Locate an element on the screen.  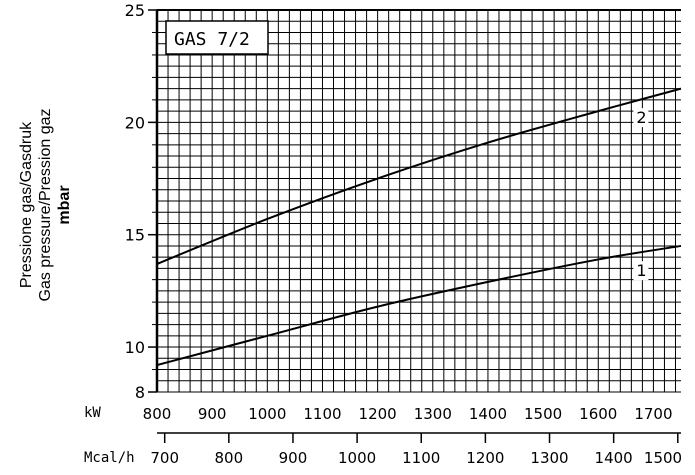
title-box: GAS 7/2 is located at coordinates (217, 37).